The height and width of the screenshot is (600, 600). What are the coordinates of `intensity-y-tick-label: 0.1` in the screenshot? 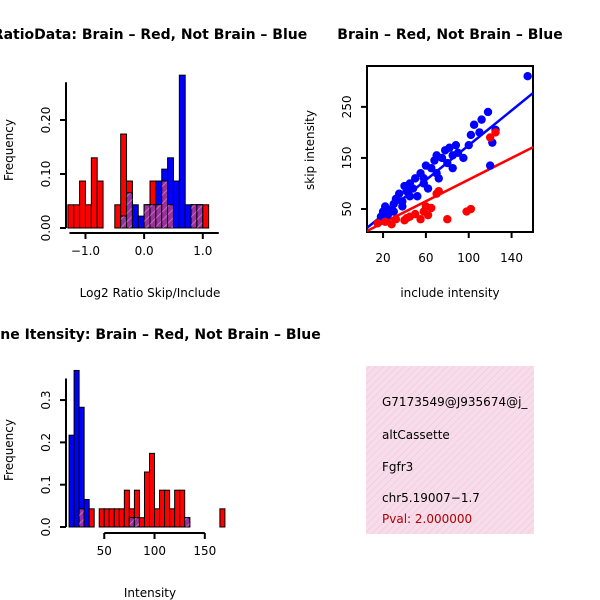 It's located at (46, 484).